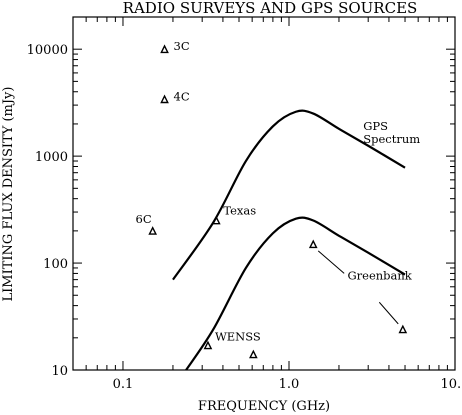 Image resolution: width=462 pixels, height=415 pixels. What do you see at coordinates (358, 287) in the screenshot?
I see `annotation-lines` at bounding box center [358, 287].